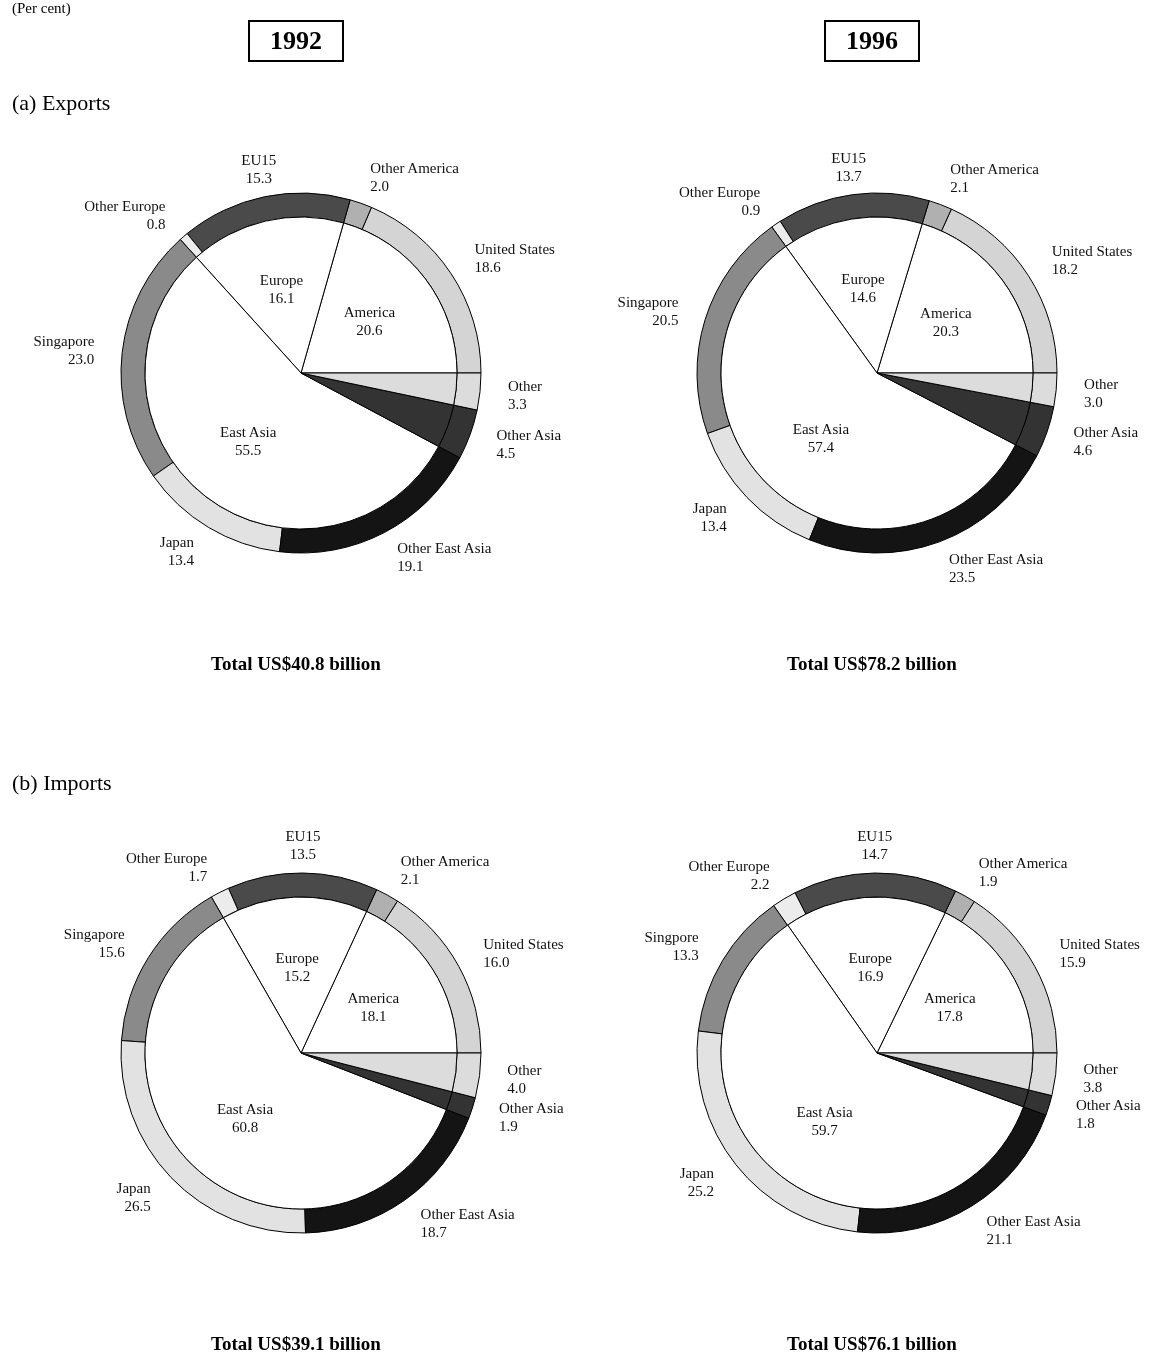 This screenshot has height=1361, width=1168. Describe the element at coordinates (1072, 962) in the screenshot. I see `data-label: 15.9` at that location.